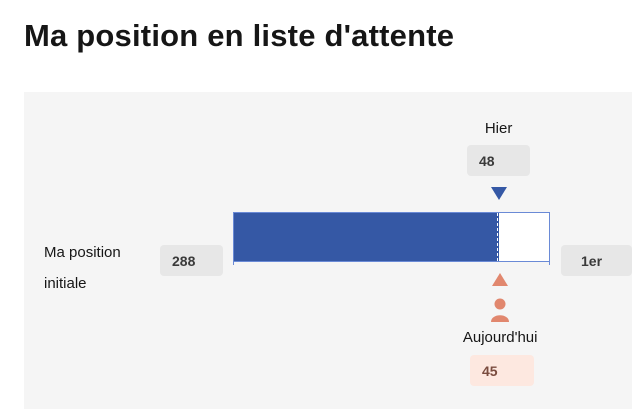 This screenshot has height=409, width=632. What do you see at coordinates (233, 262) in the screenshot?
I see `progress-start-tick` at bounding box center [233, 262].